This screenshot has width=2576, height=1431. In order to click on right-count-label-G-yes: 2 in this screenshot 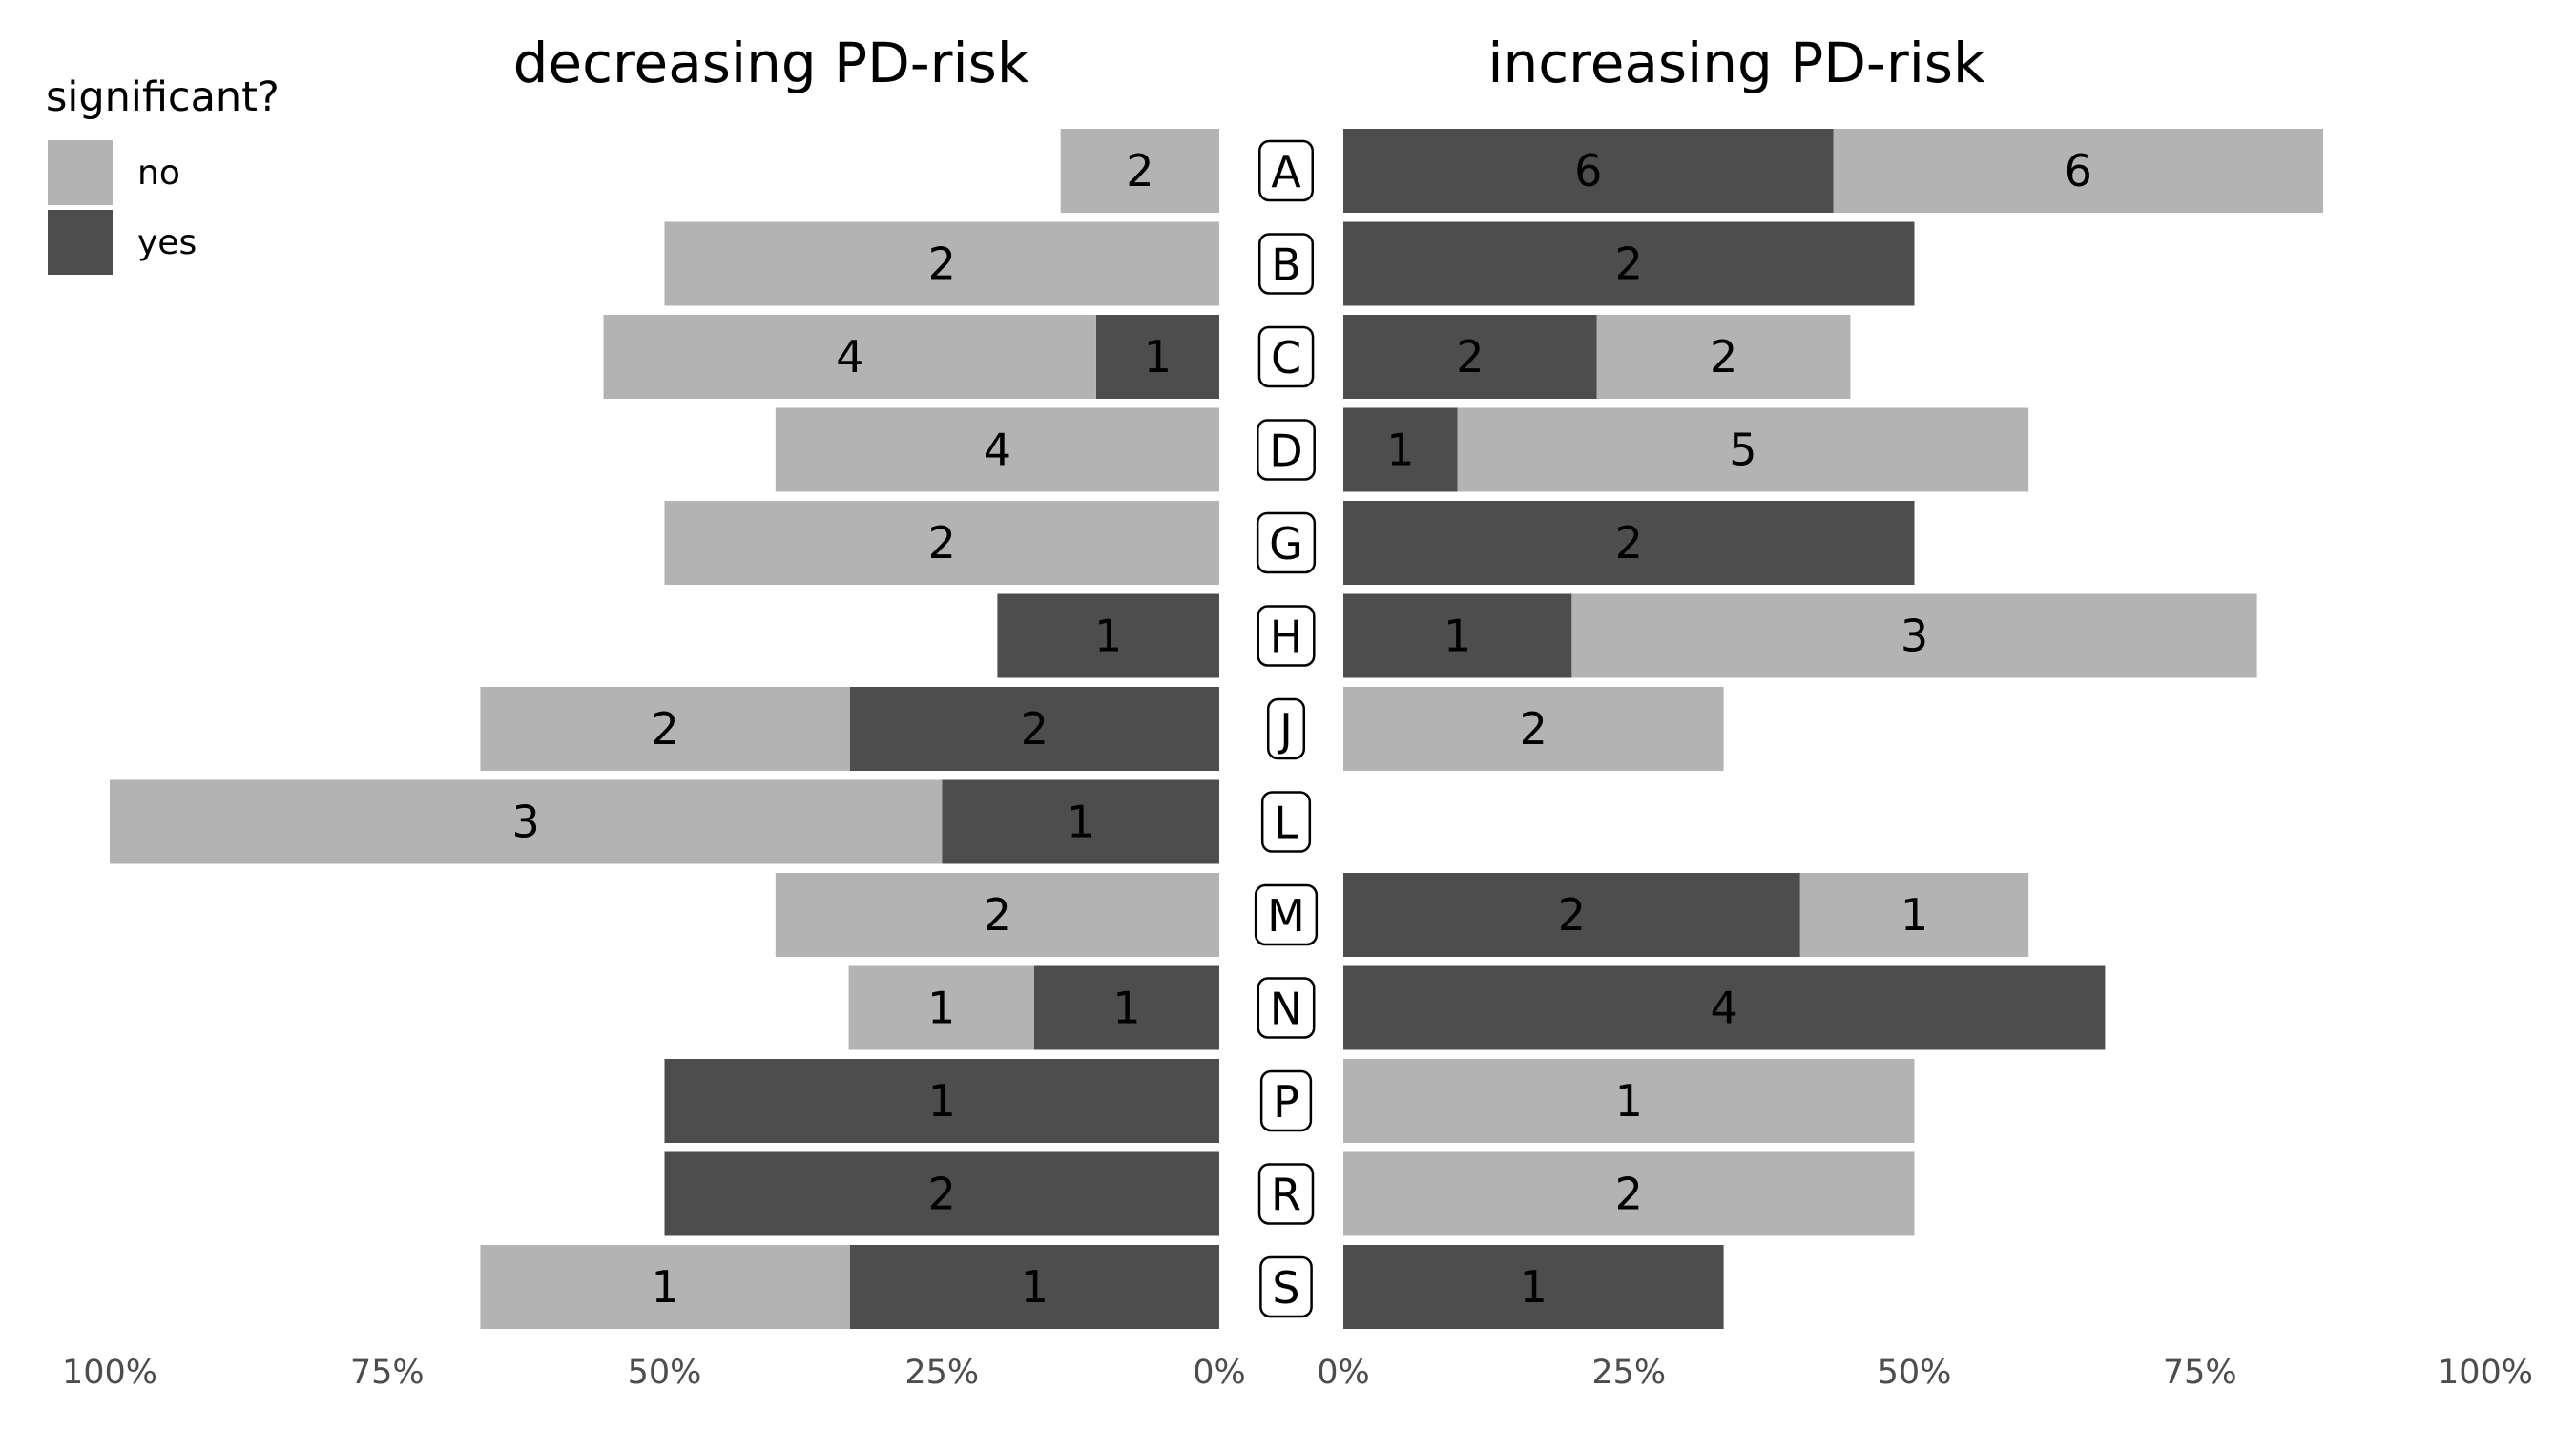, I will do `click(1629, 543)`.